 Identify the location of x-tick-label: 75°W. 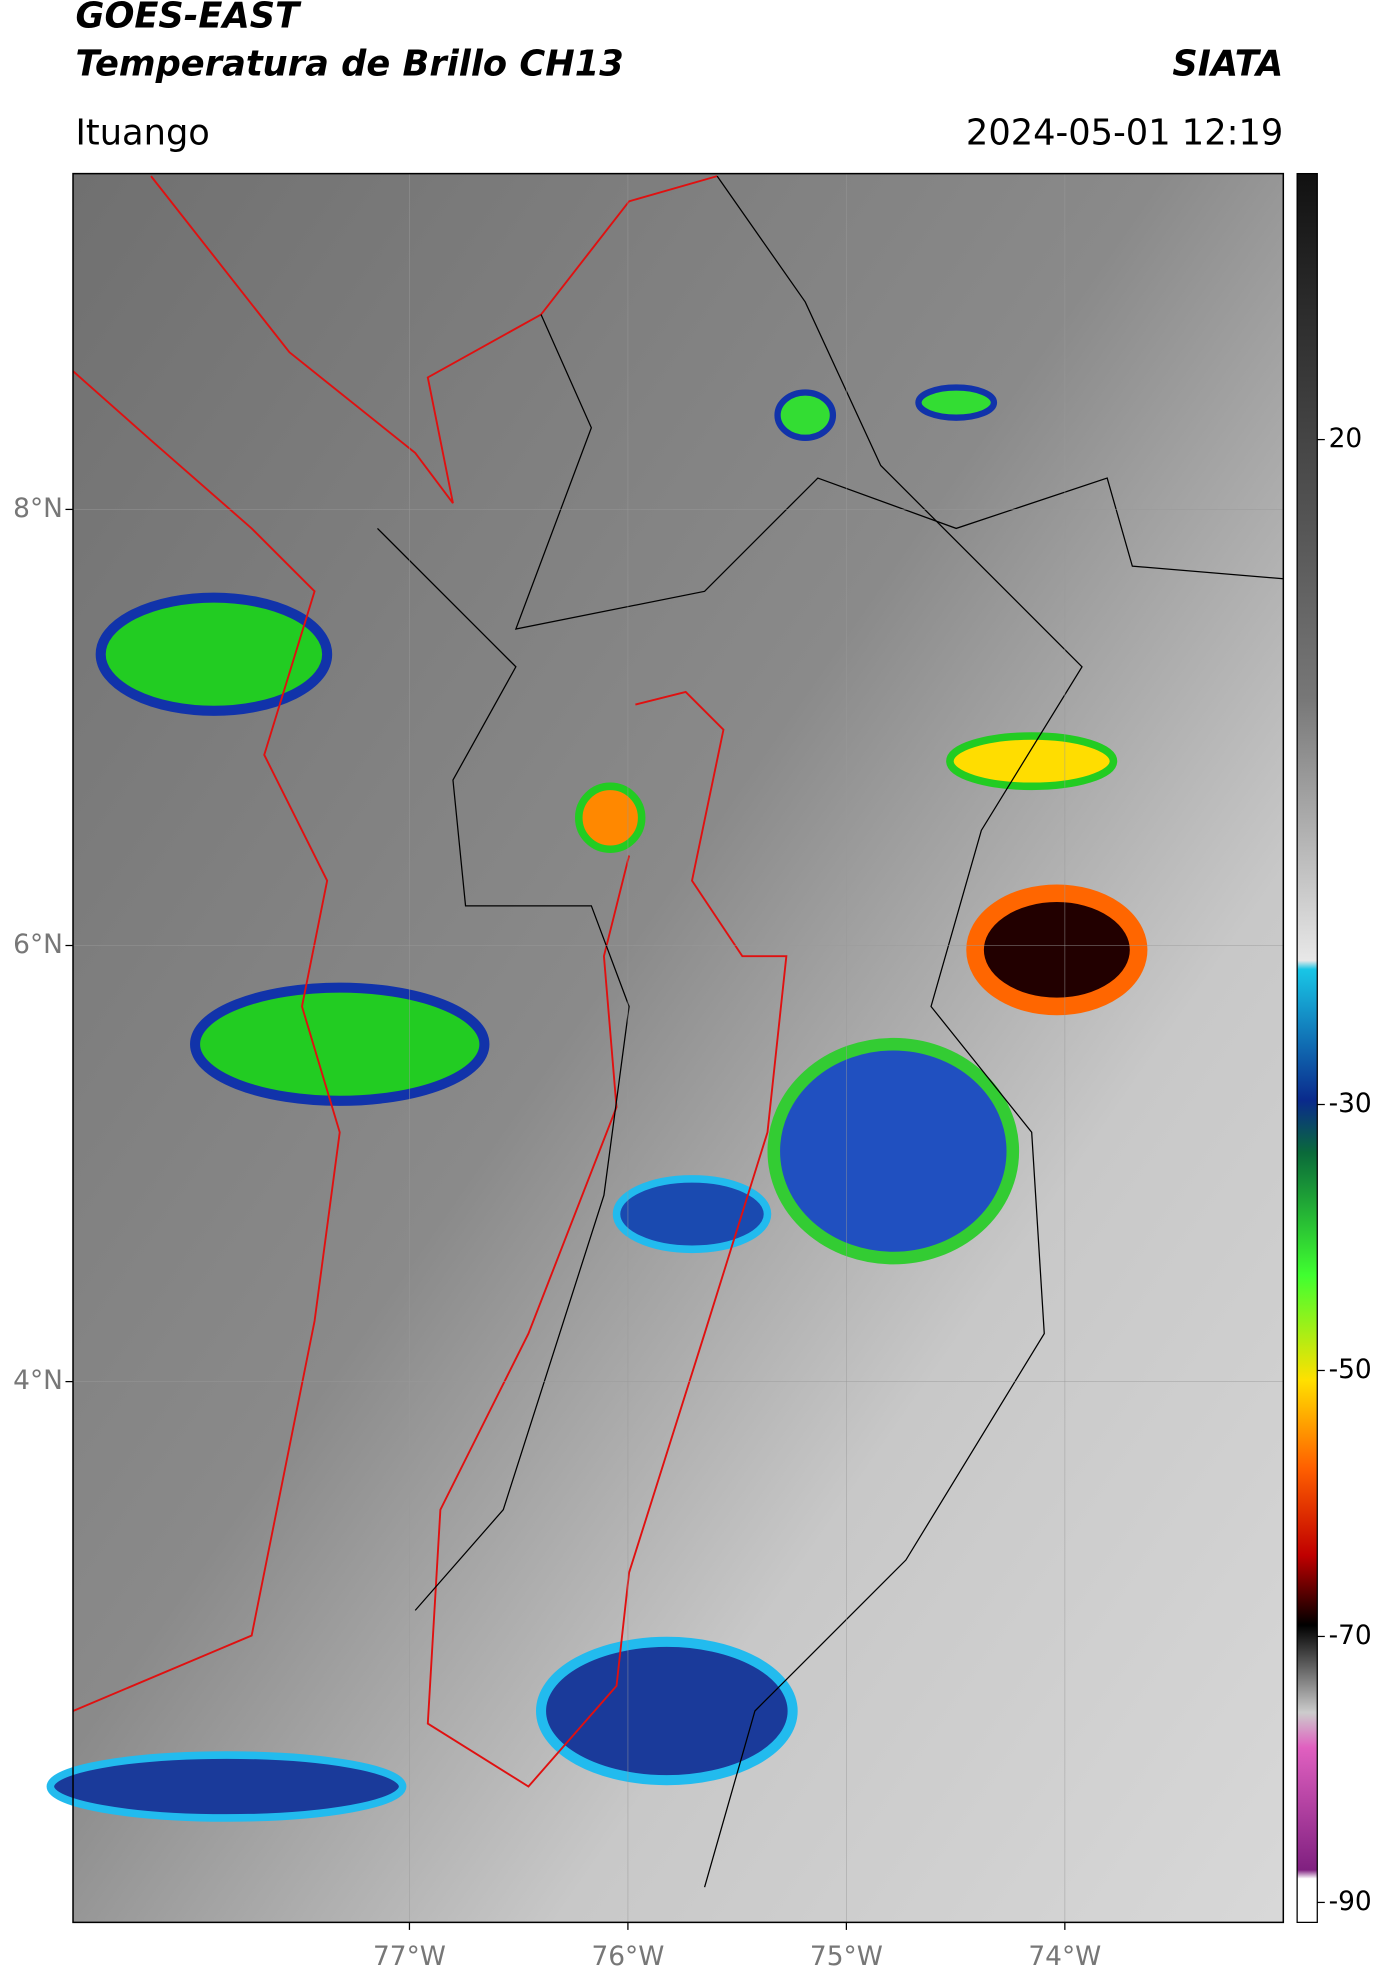
(846, 1956).